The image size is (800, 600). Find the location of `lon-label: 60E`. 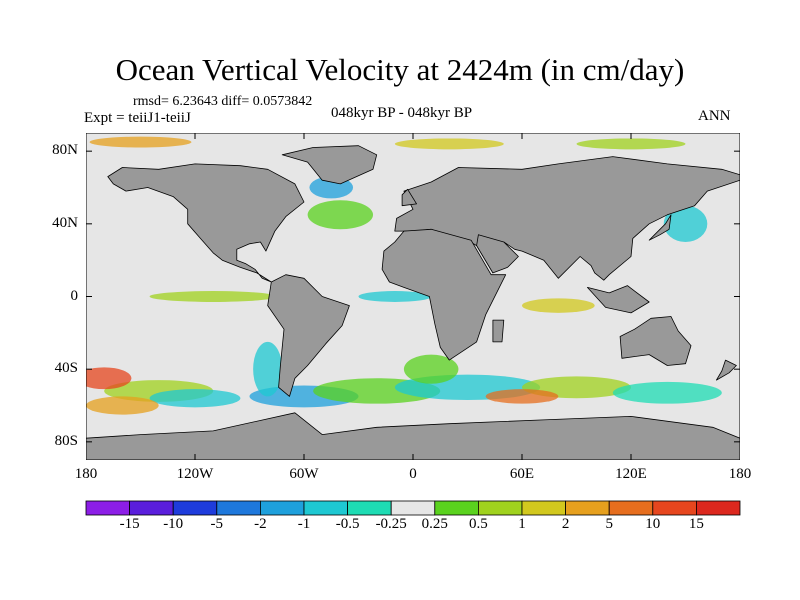

lon-label: 60E is located at coordinates (522, 474).